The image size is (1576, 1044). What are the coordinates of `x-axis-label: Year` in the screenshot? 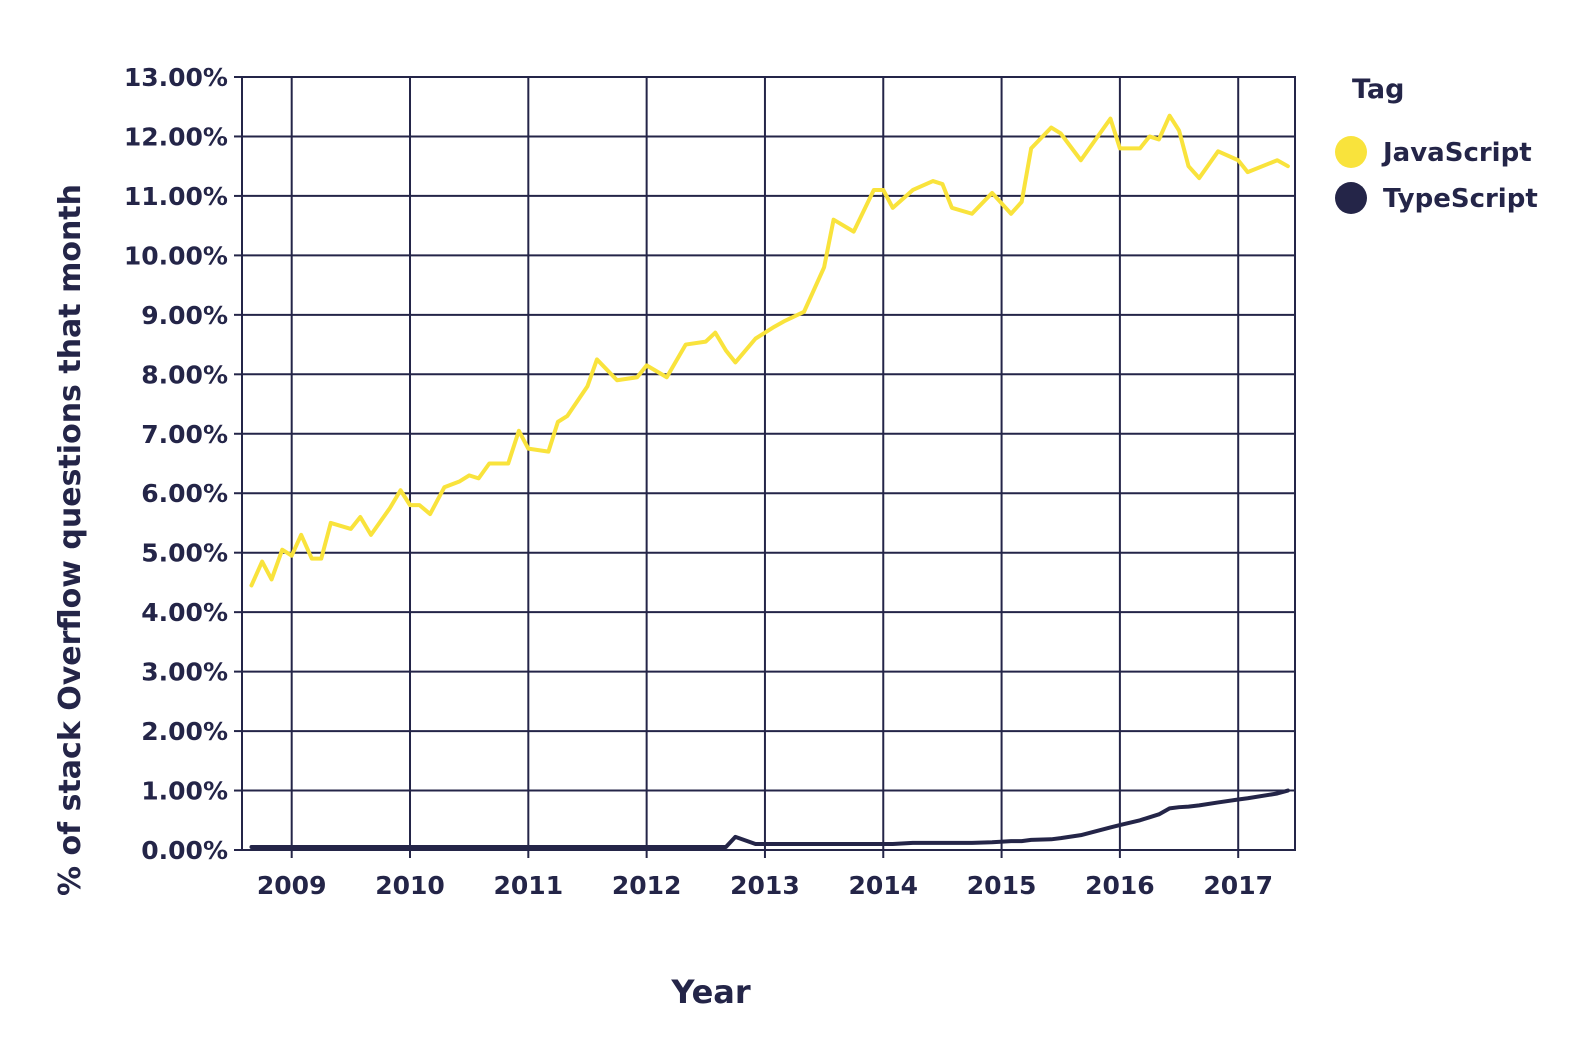 It's located at (710, 992).